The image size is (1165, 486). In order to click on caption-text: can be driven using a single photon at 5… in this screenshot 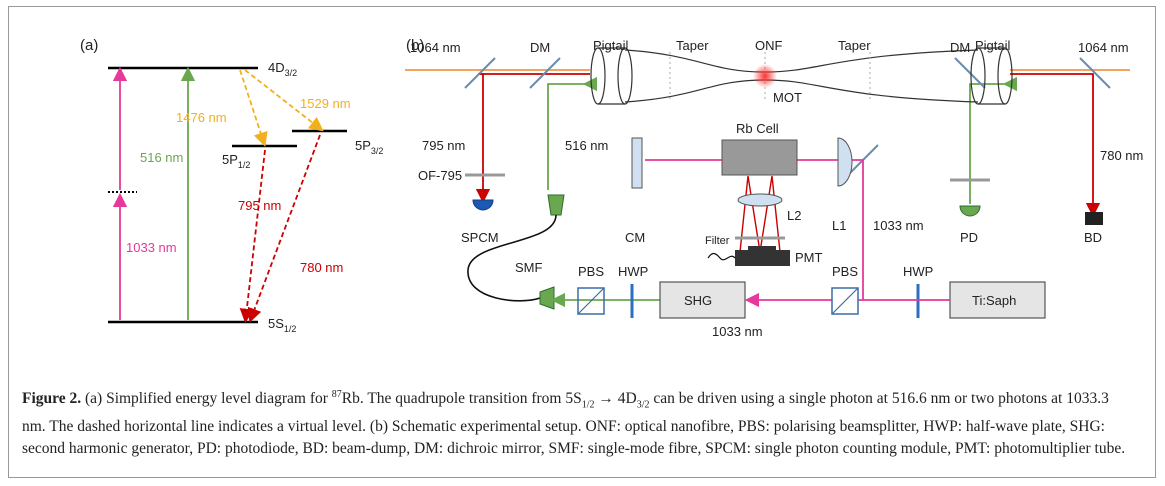, I will do `click(574, 424)`.